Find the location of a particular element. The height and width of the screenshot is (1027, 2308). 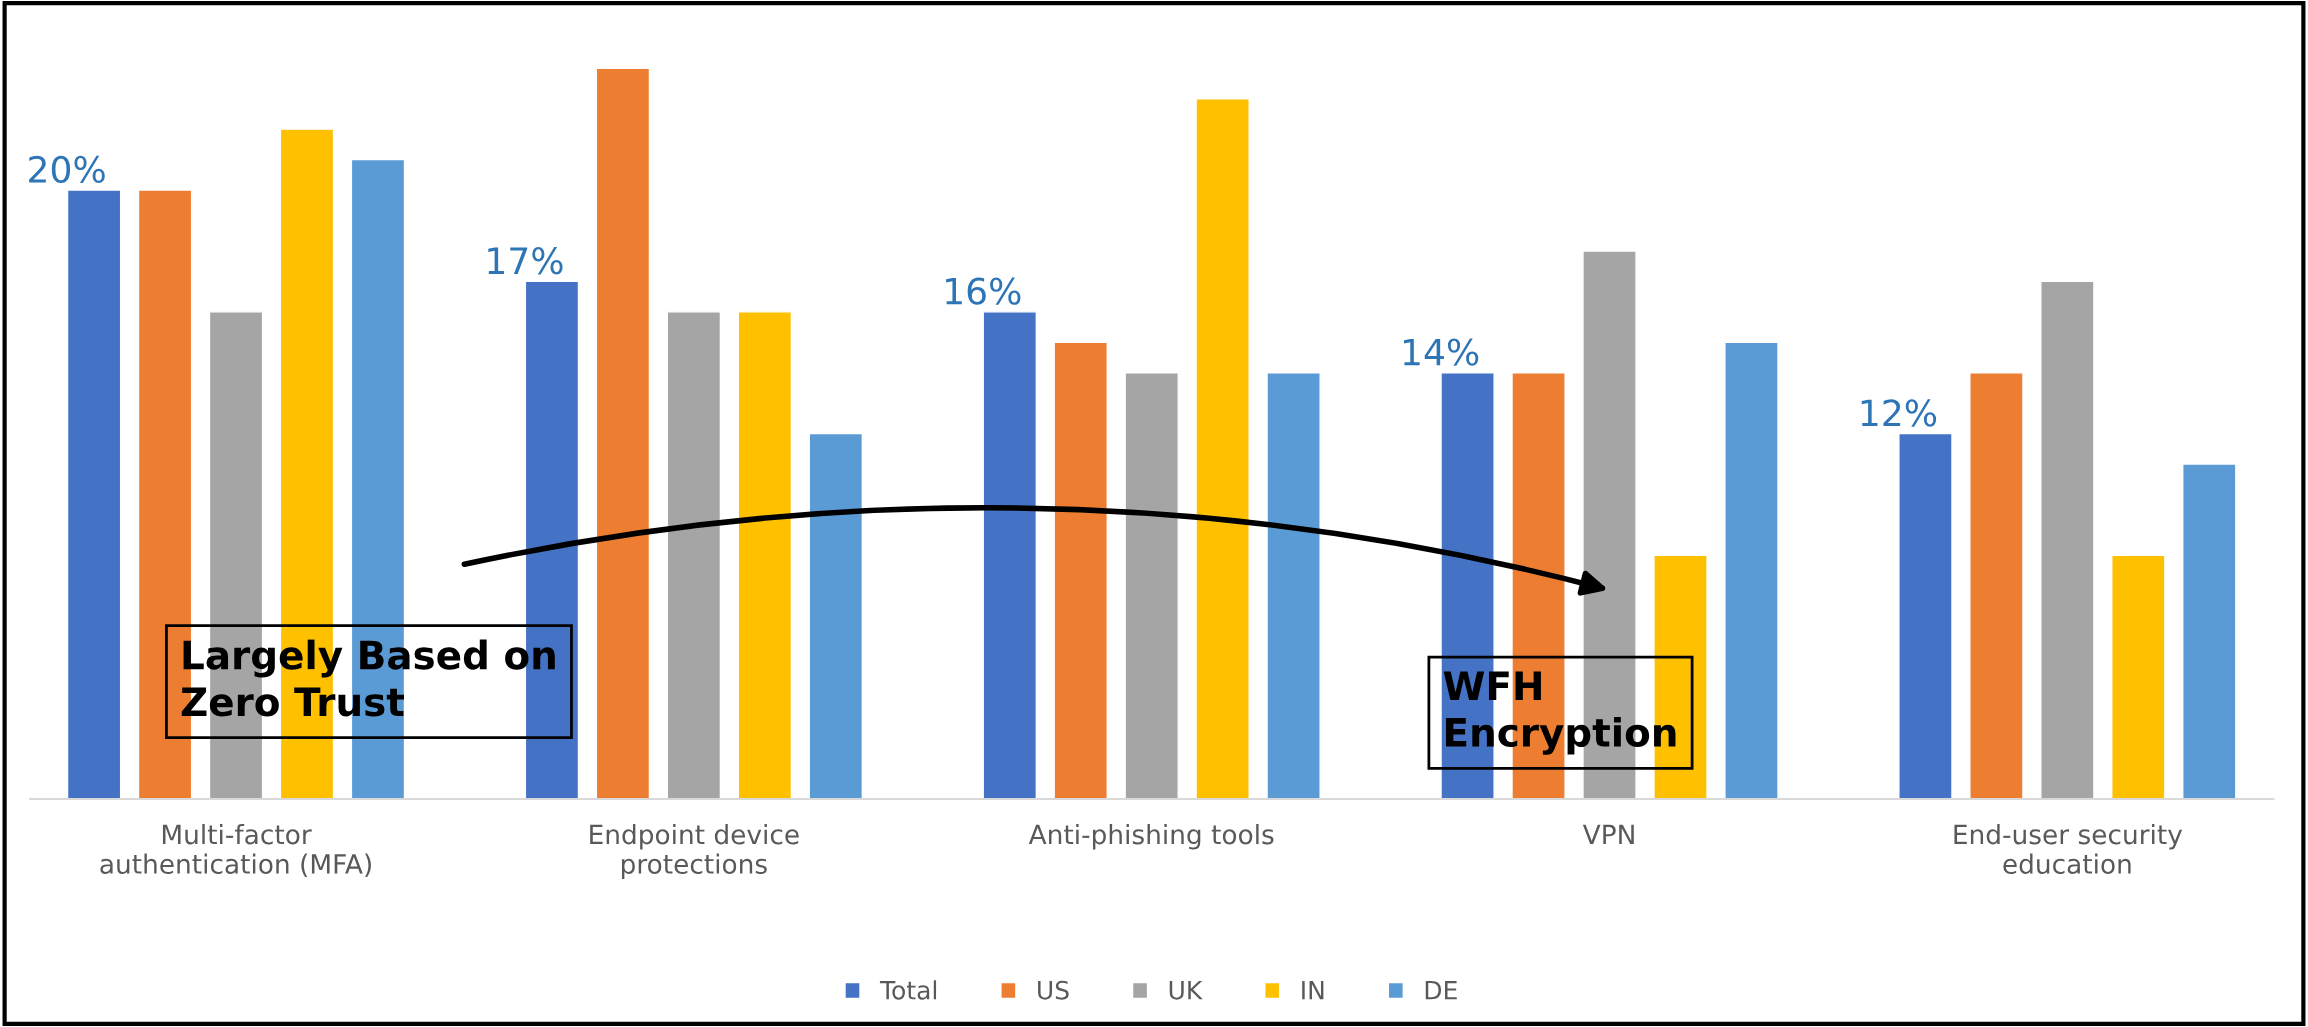

data-label: 16% is located at coordinates (983, 291).